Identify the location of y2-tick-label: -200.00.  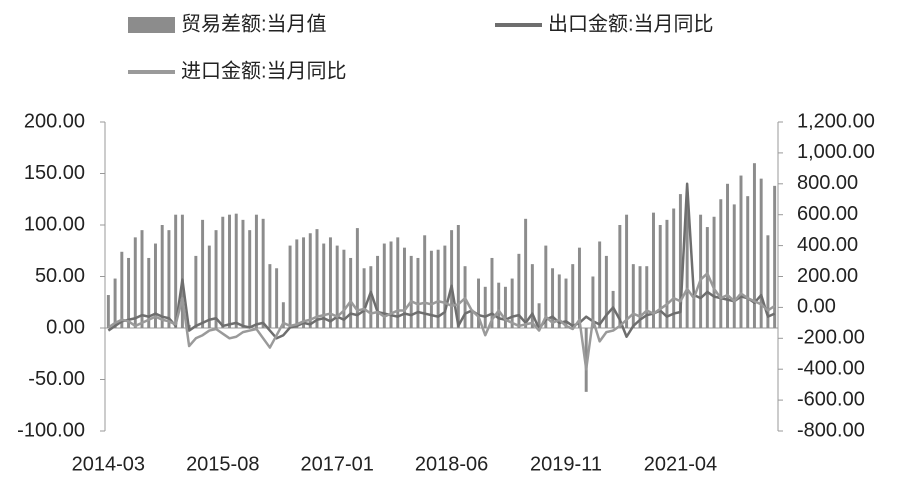
(831, 338).